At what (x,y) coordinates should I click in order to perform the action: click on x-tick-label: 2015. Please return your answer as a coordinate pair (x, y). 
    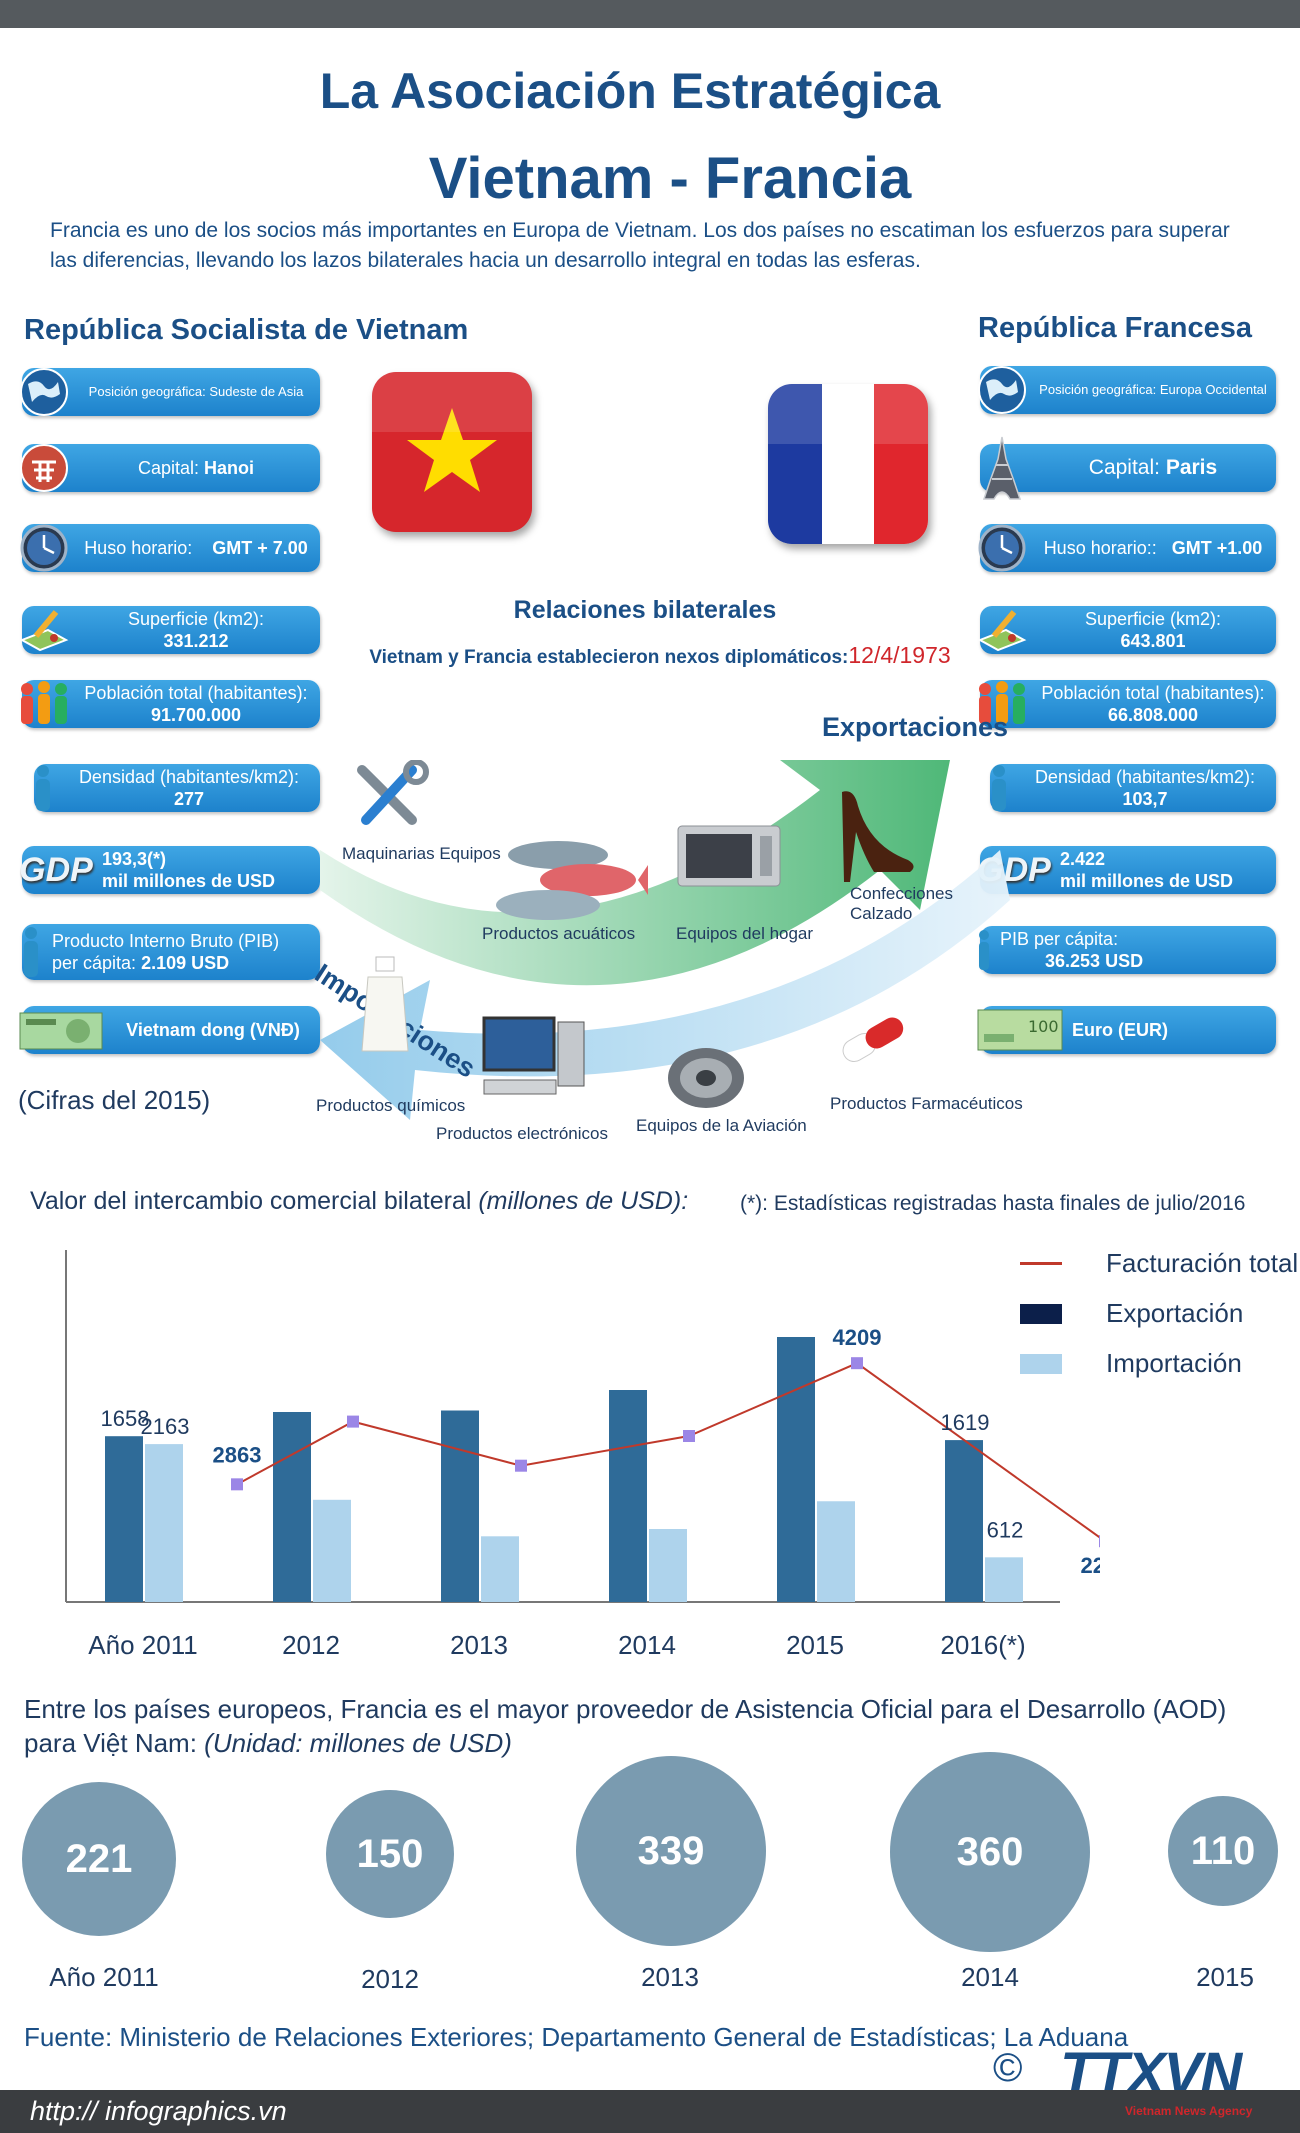
    Looking at the image, I should click on (815, 1645).